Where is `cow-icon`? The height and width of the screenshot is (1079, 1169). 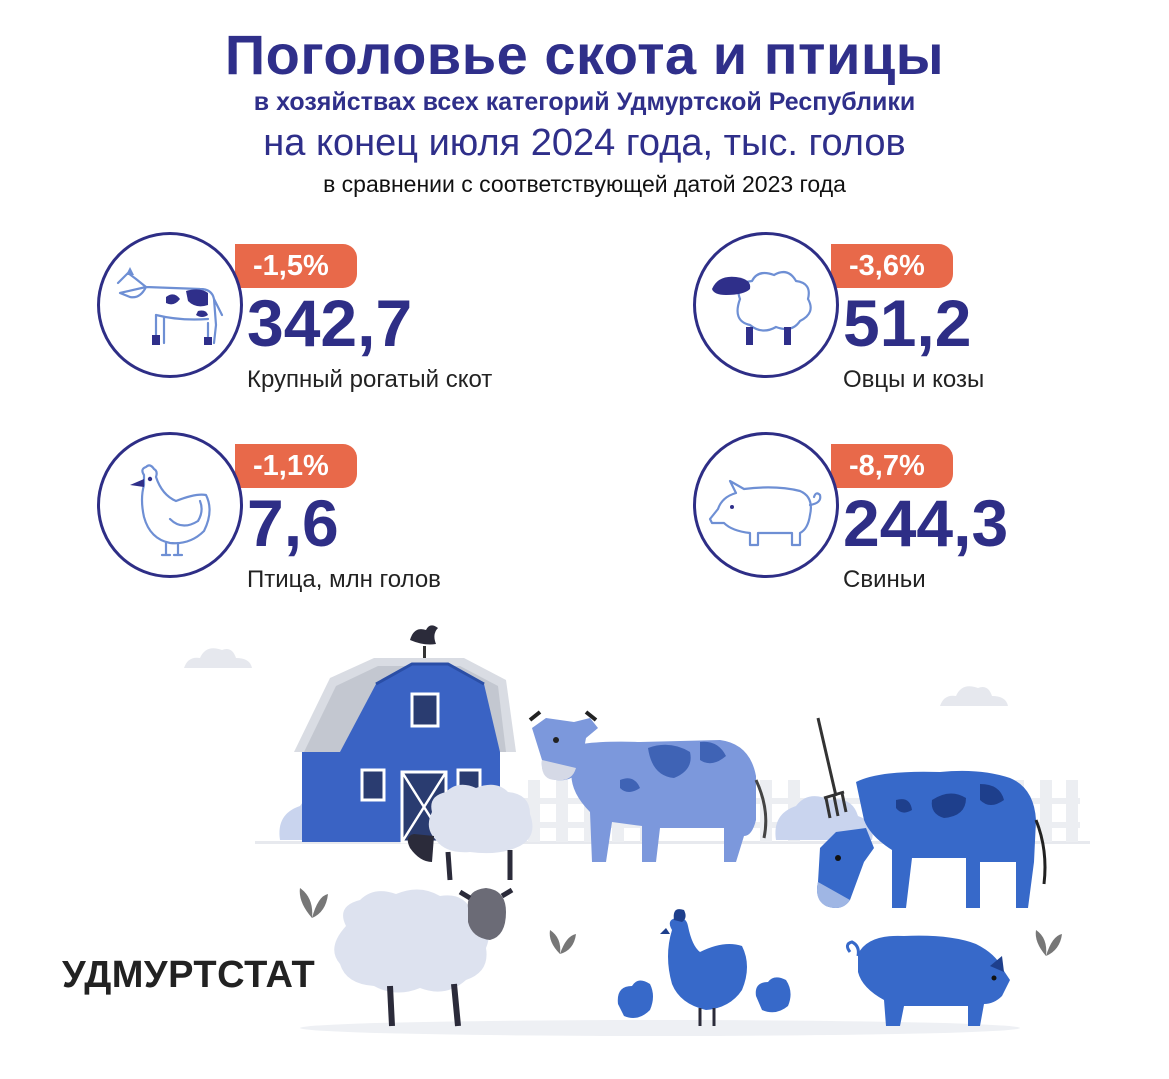 cow-icon is located at coordinates (170, 305).